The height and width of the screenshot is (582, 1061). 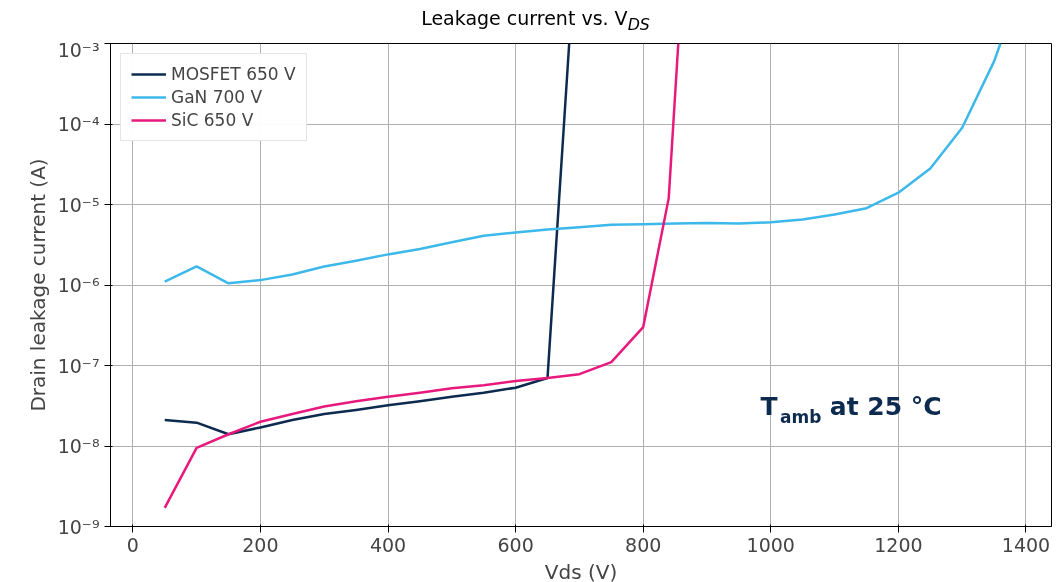 I want to click on y-tick-label: 10⁻⁴, so click(x=78, y=124).